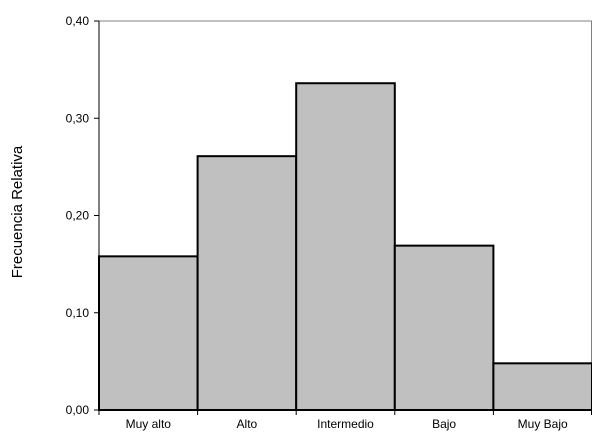 This screenshot has width=592, height=437. Describe the element at coordinates (149, 424) in the screenshot. I see `x-tick-label: Muy alto` at that location.